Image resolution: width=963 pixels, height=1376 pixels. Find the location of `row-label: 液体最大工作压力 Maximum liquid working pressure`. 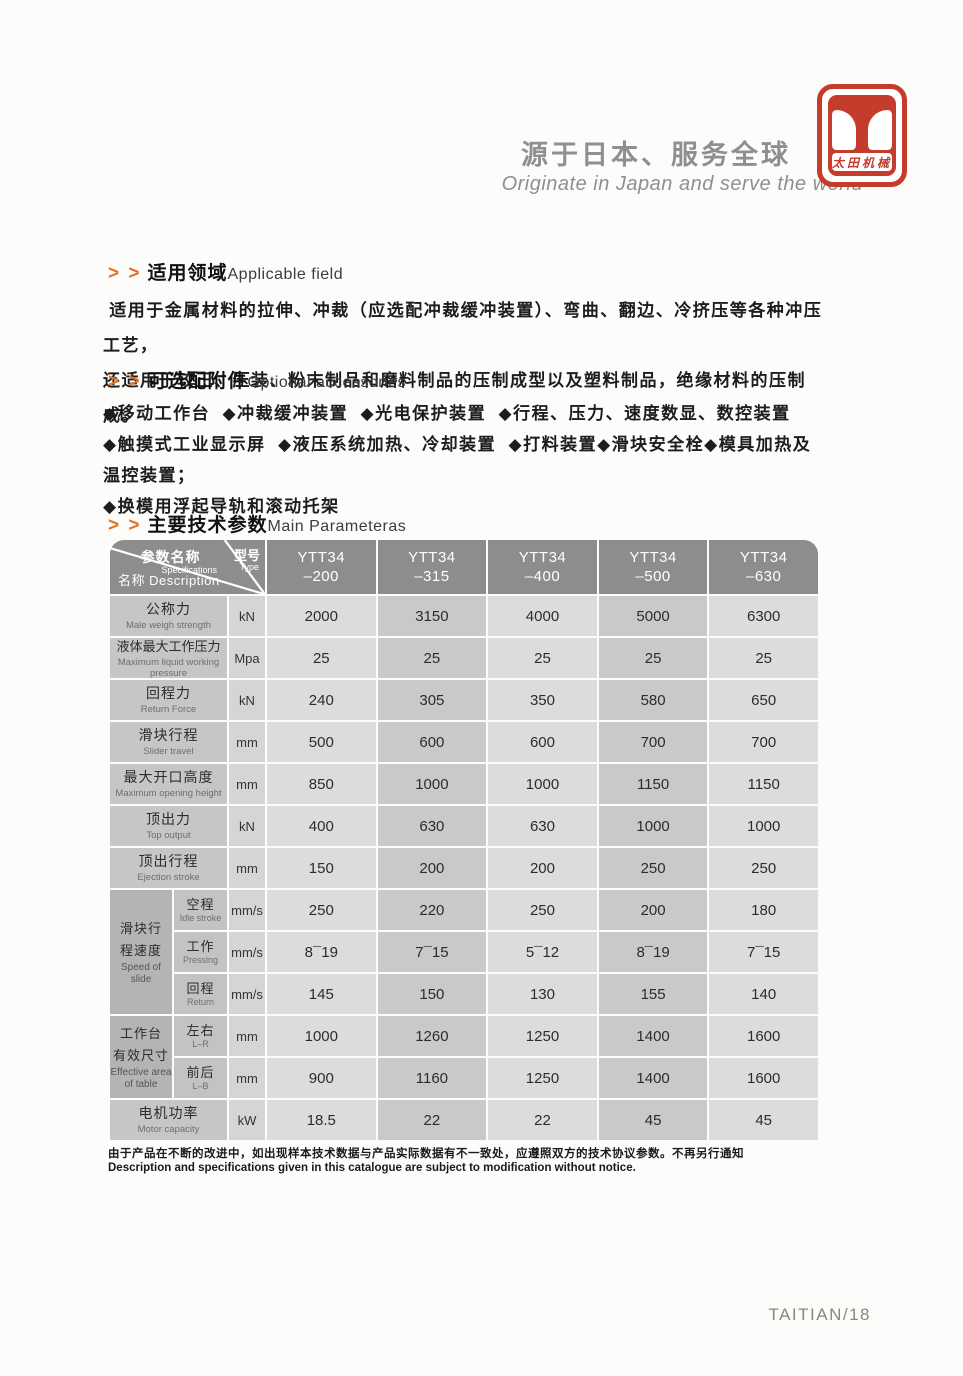

row-label: 液体最大工作压力 Maximum liquid working pressure is located at coordinates (168, 658).